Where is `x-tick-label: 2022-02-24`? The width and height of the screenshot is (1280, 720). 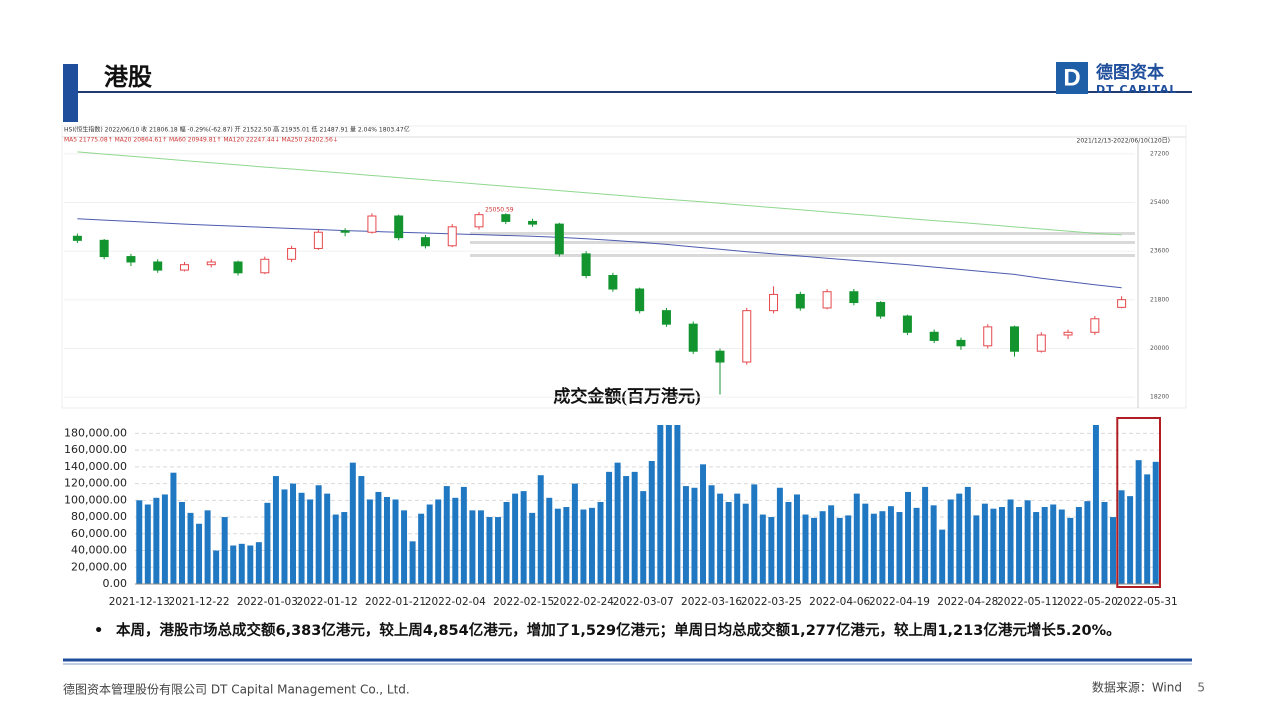
x-tick-label: 2022-02-24 is located at coordinates (583, 602).